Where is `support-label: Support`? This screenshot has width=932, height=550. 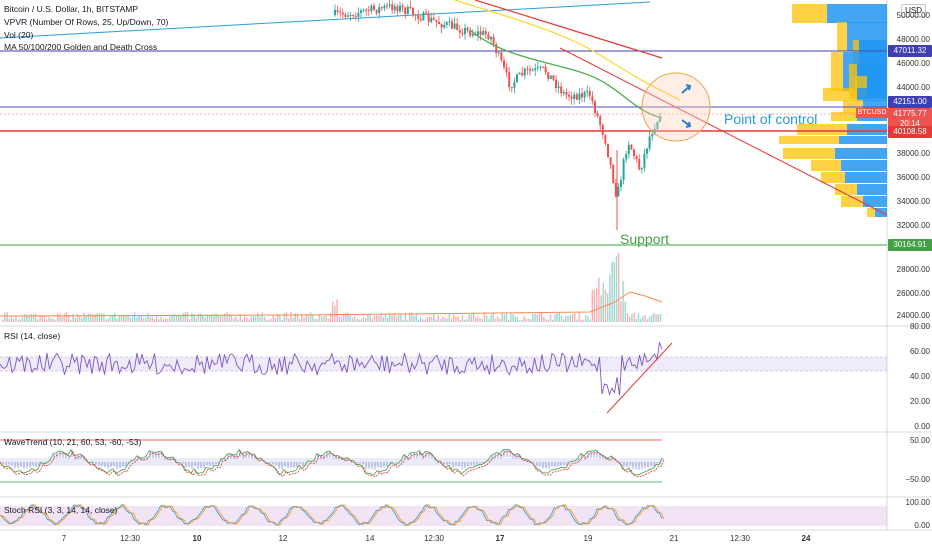
support-label: Support is located at coordinates (645, 239).